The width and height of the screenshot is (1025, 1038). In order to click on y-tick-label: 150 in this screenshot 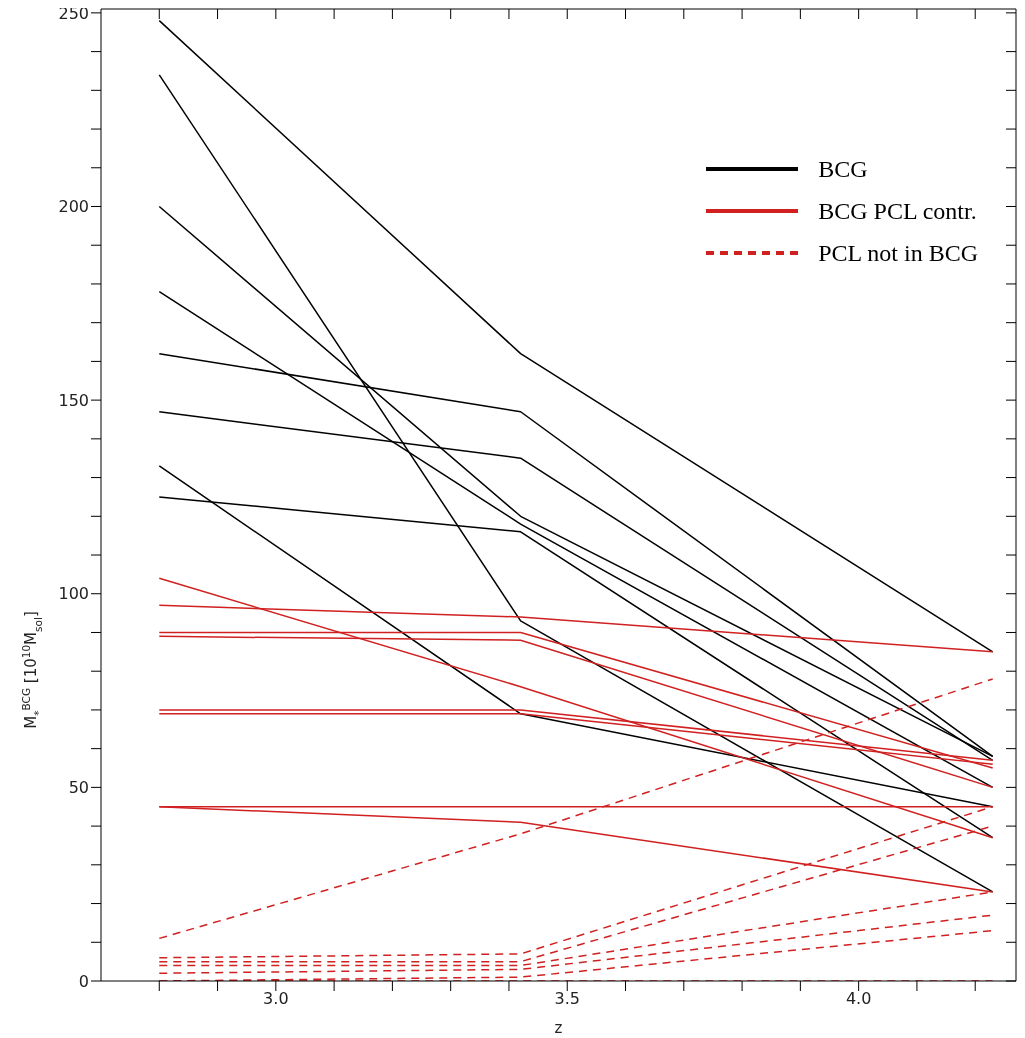, I will do `click(73, 400)`.